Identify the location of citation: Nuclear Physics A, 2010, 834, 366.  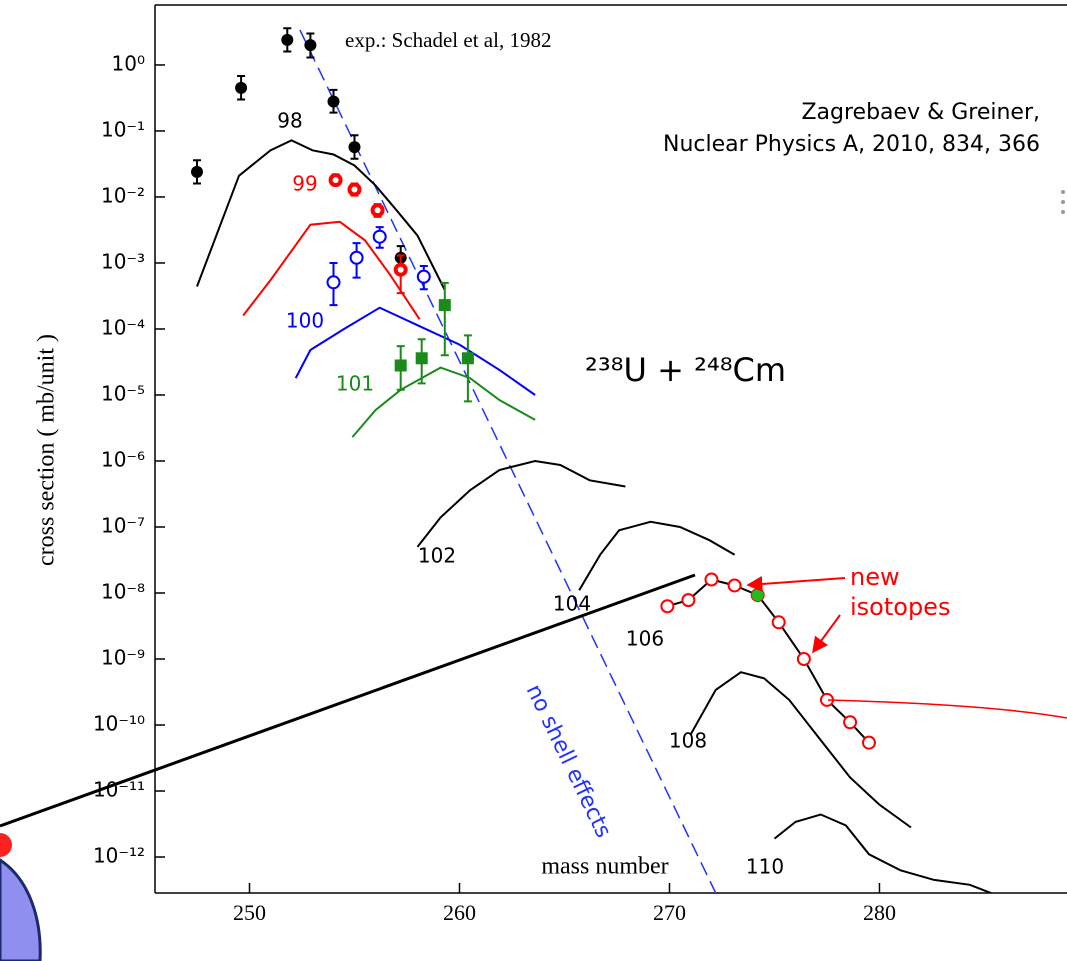
(851, 144).